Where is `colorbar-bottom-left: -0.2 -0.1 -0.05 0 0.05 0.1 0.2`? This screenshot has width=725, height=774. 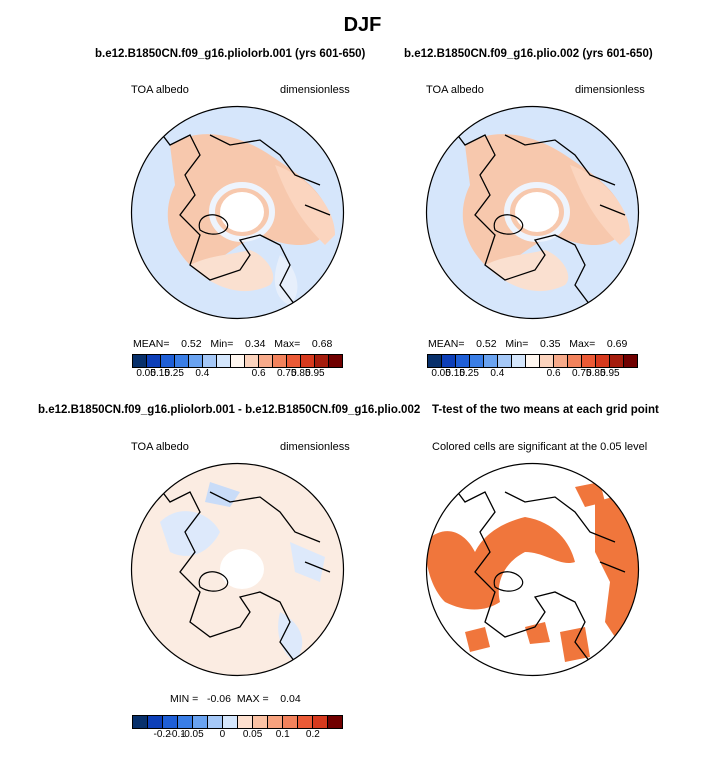 colorbar-bottom-left: -0.2 -0.1 -0.05 0 0.05 0.1 0.2 is located at coordinates (237, 729).